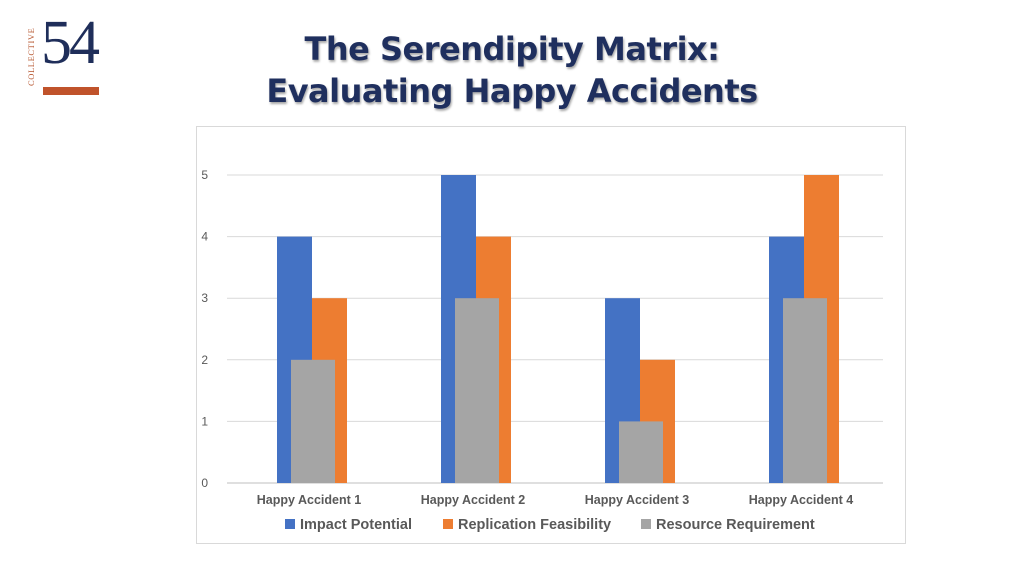 The width and height of the screenshot is (1024, 576). Describe the element at coordinates (204, 237) in the screenshot. I see `y-tick-label: 4` at that location.